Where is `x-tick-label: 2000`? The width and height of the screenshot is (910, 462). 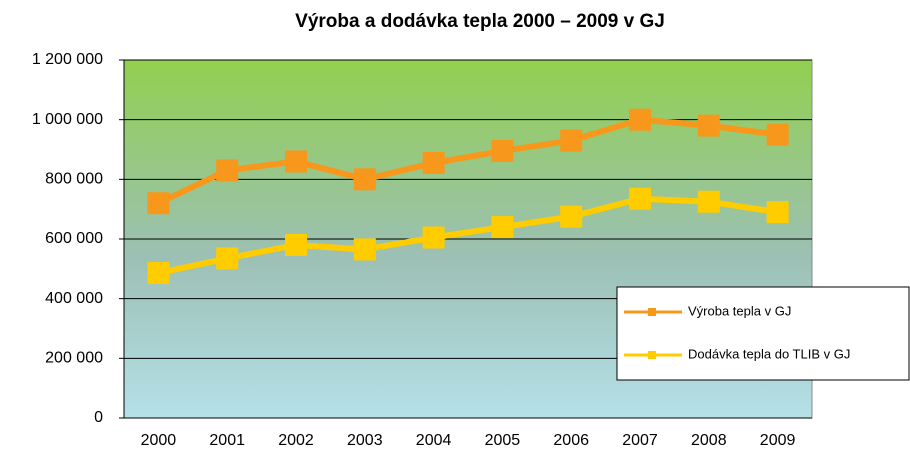 x-tick-label: 2000 is located at coordinates (159, 440).